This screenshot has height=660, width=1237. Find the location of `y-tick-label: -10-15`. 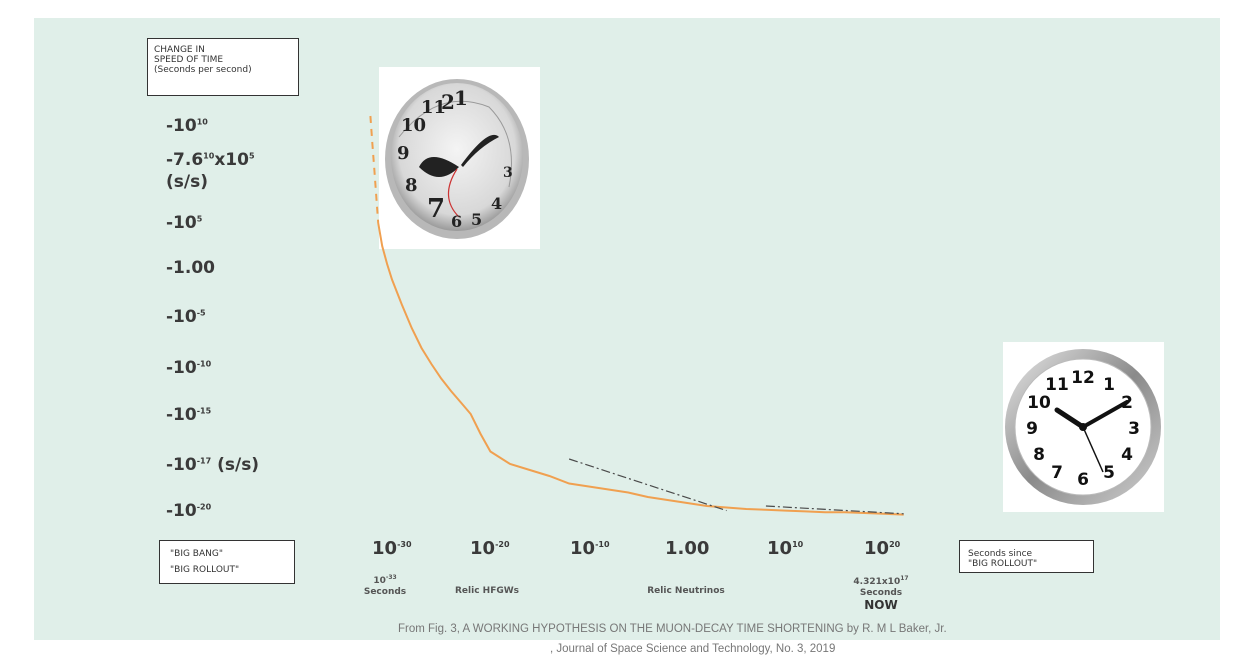

y-tick-label: -10-15 is located at coordinates (189, 415).